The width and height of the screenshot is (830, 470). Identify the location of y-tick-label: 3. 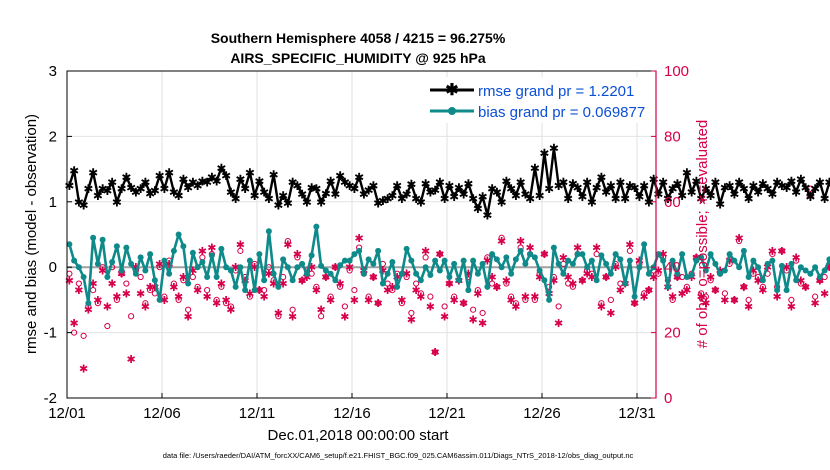
(53, 71).